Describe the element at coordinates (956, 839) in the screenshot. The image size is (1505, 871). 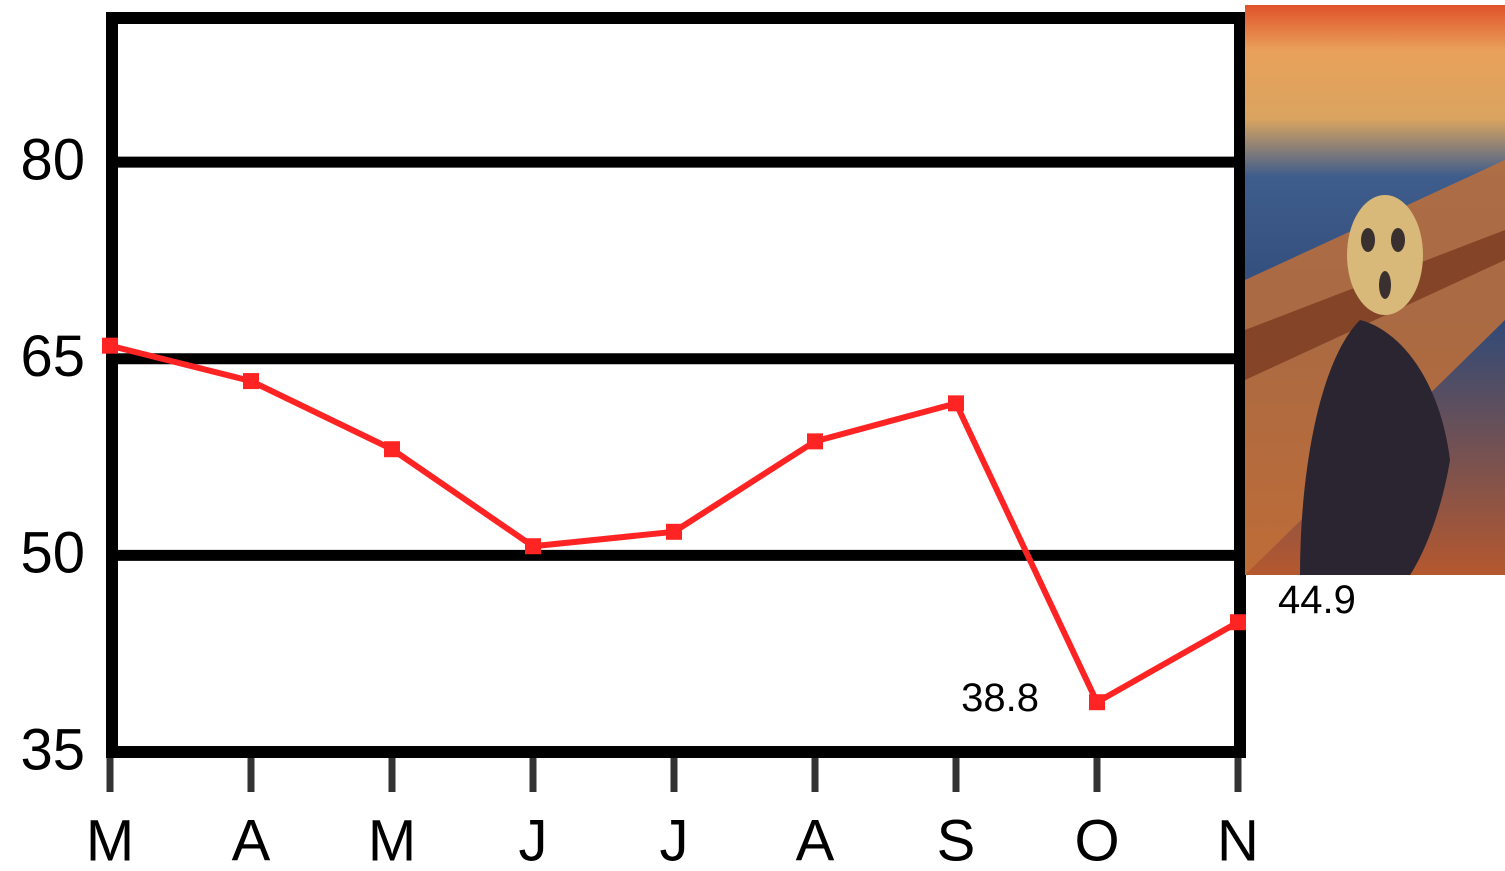
I see `x-tick-label: S` at that location.